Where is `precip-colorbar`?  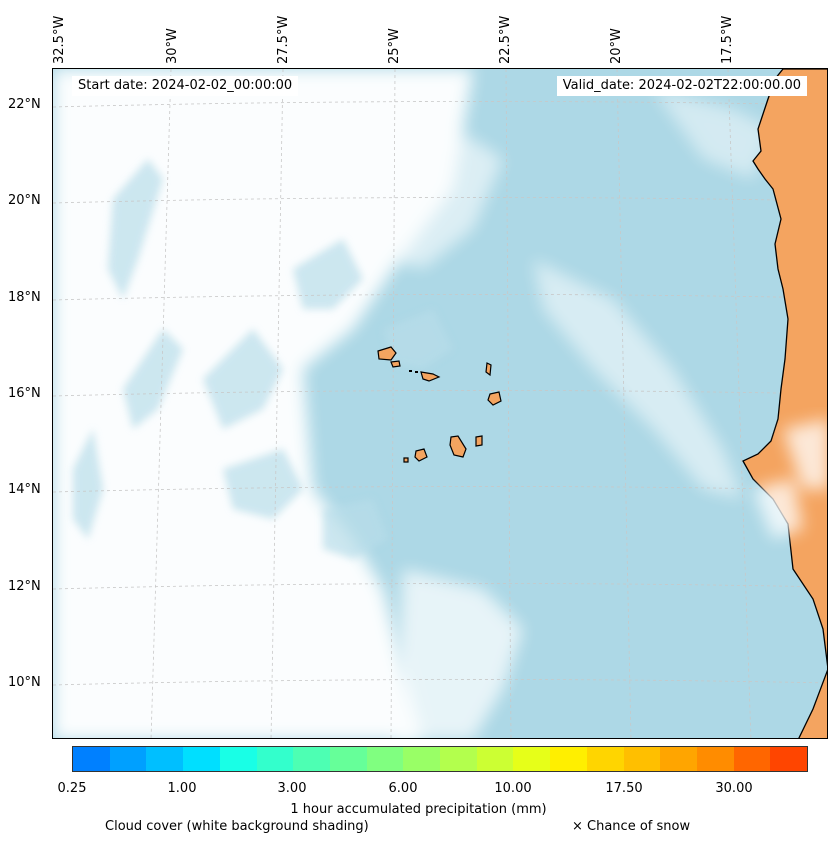 precip-colorbar is located at coordinates (440, 759).